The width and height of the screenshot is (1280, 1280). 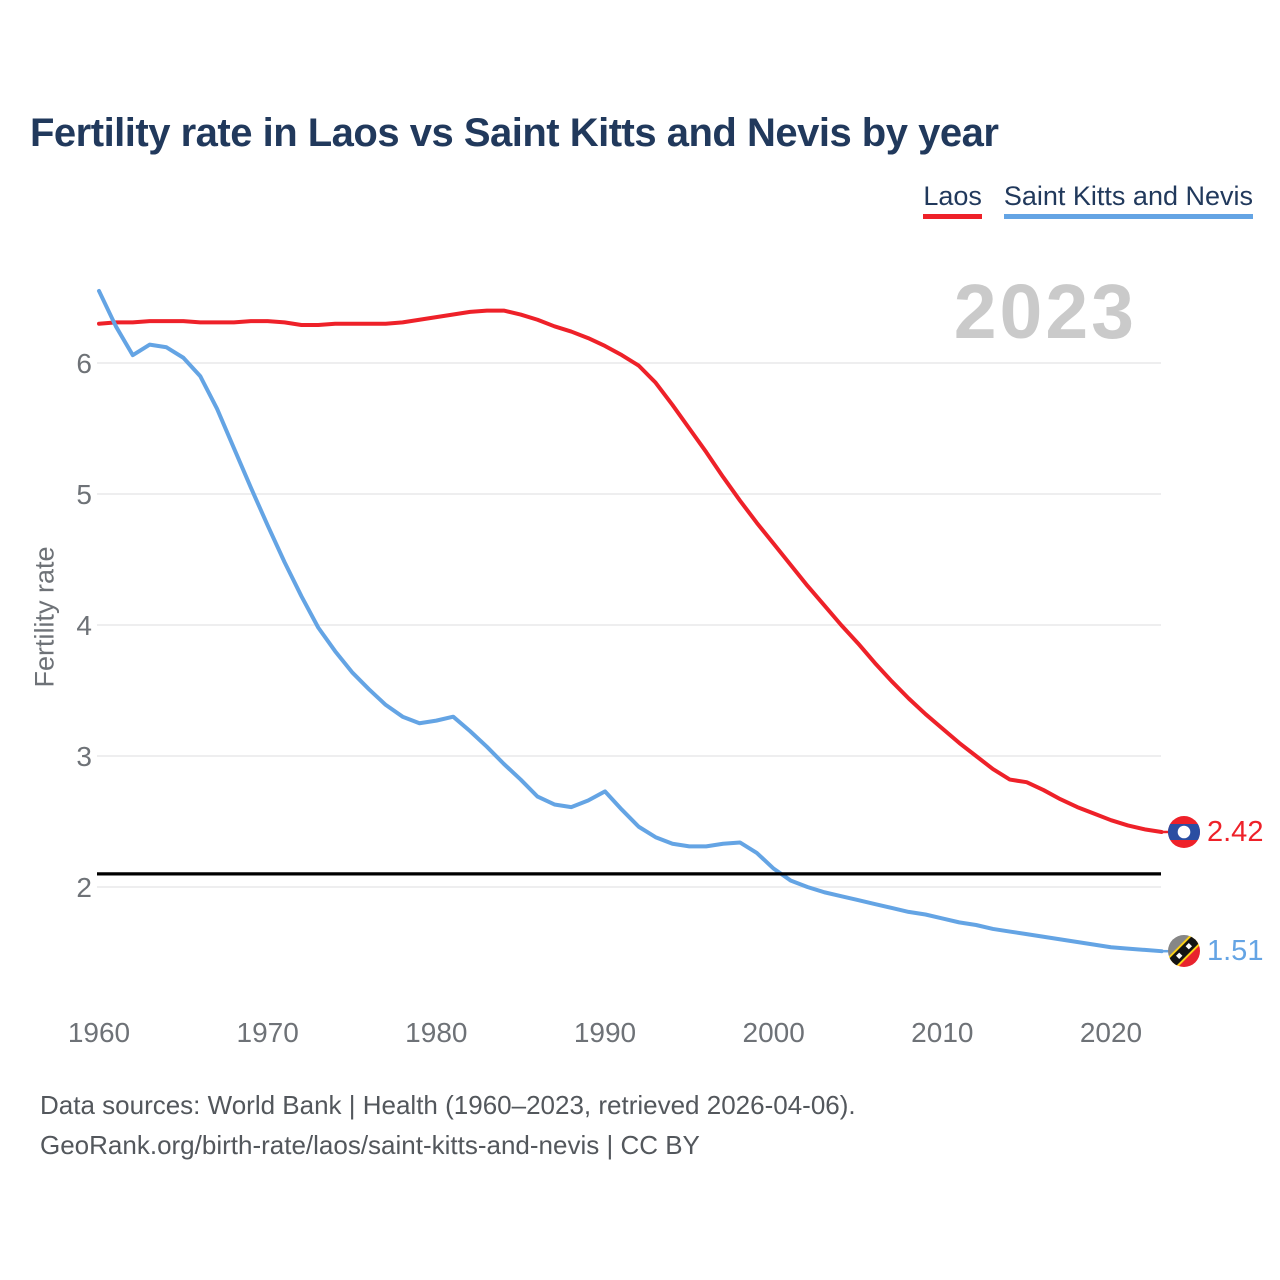 I want to click on legend-label-saint-kitts-and-nevis: Saint Kitts and Nevis, so click(x=1128, y=196).